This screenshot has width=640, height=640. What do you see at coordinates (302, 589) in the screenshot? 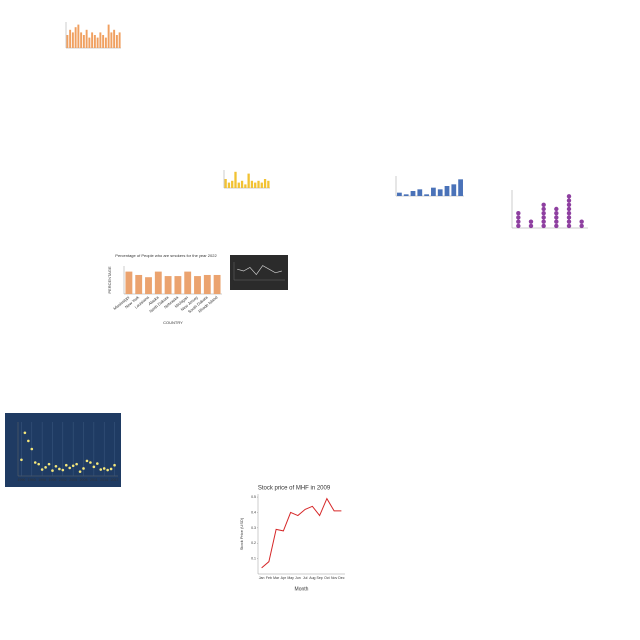
I see `x-axis-label: Month` at bounding box center [302, 589].